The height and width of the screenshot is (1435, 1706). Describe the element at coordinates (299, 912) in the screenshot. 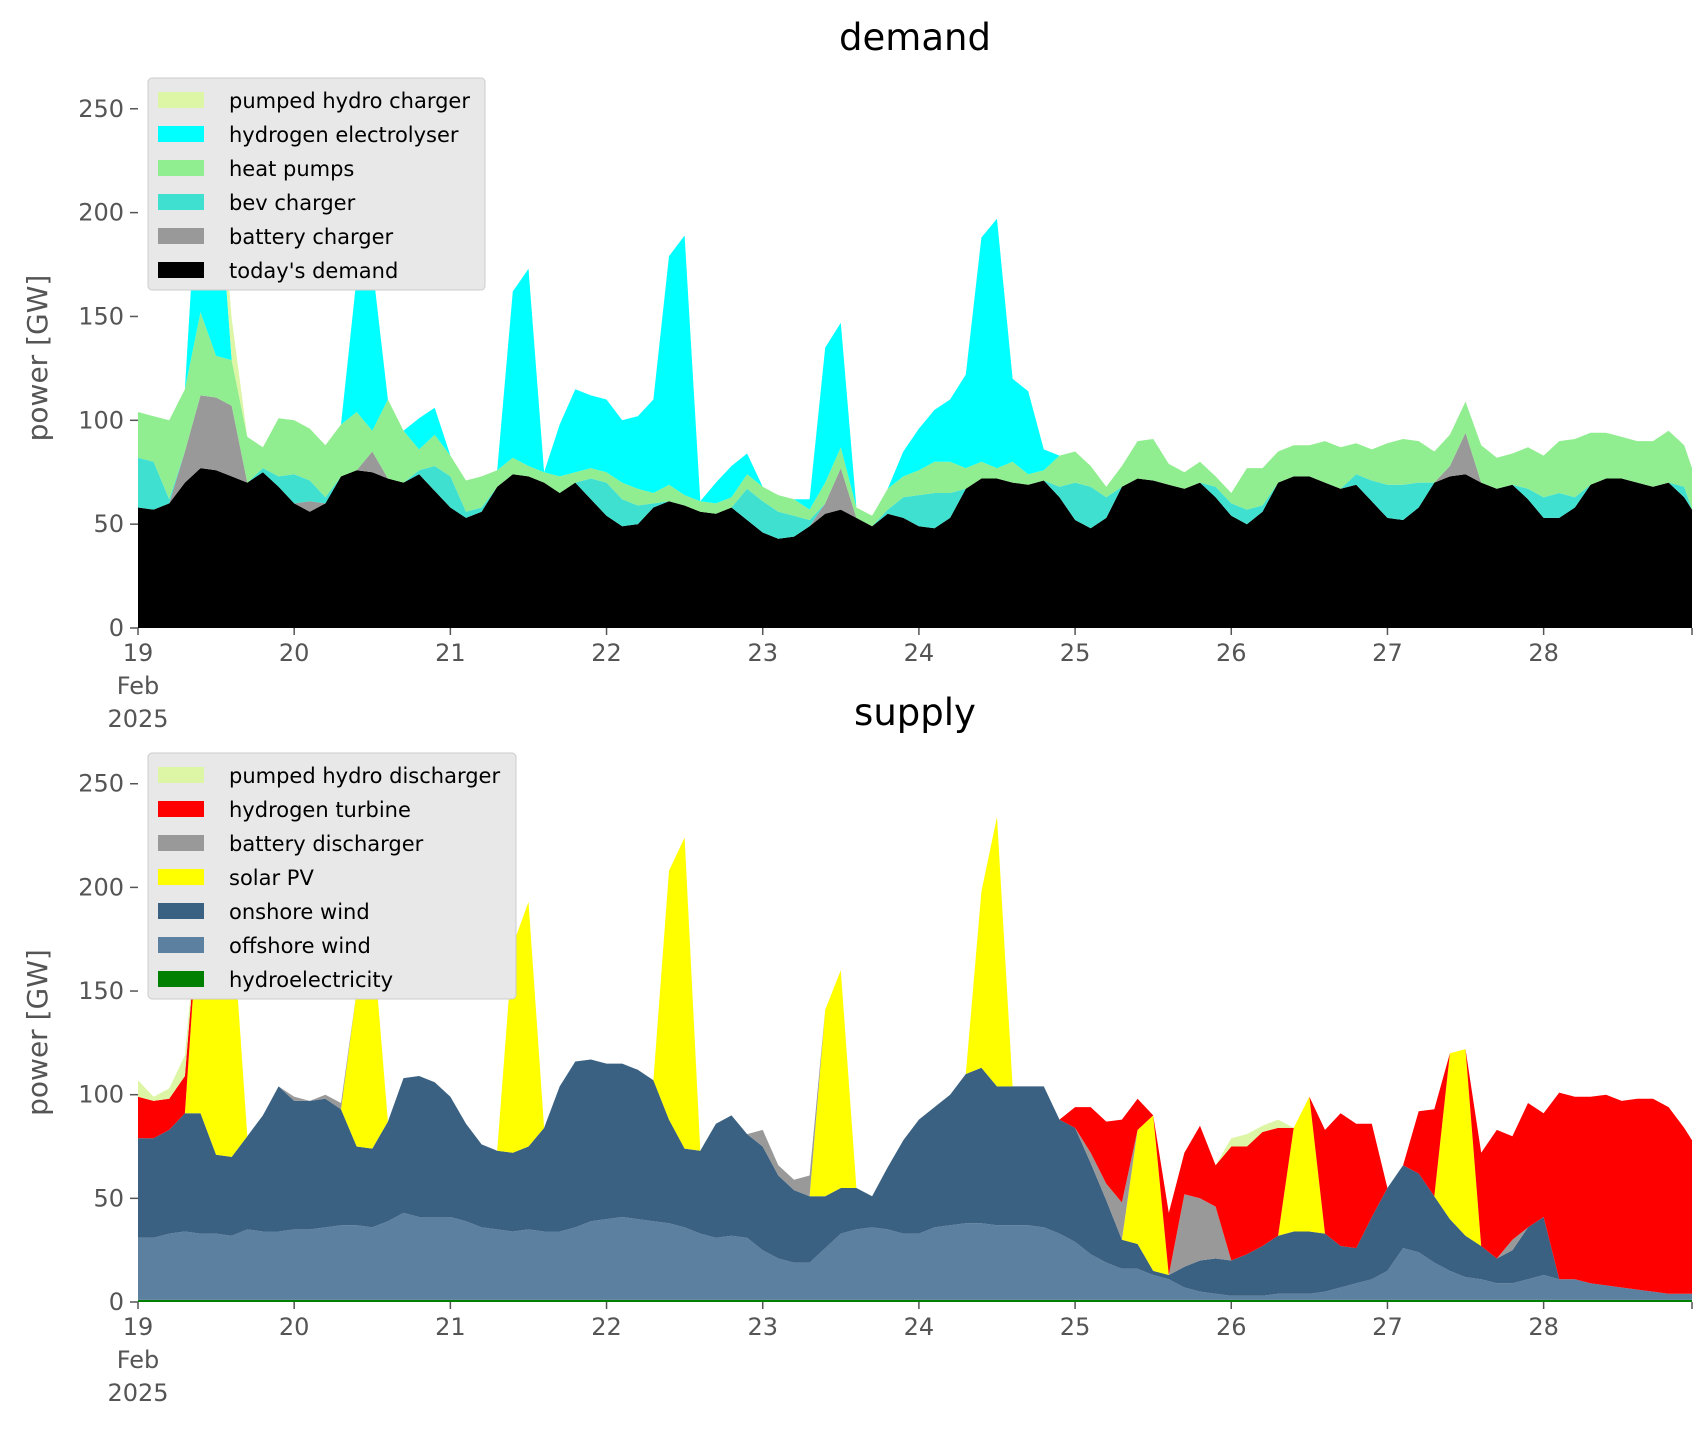

I see `legend-label-onshore-wind: onshore wind` at that location.